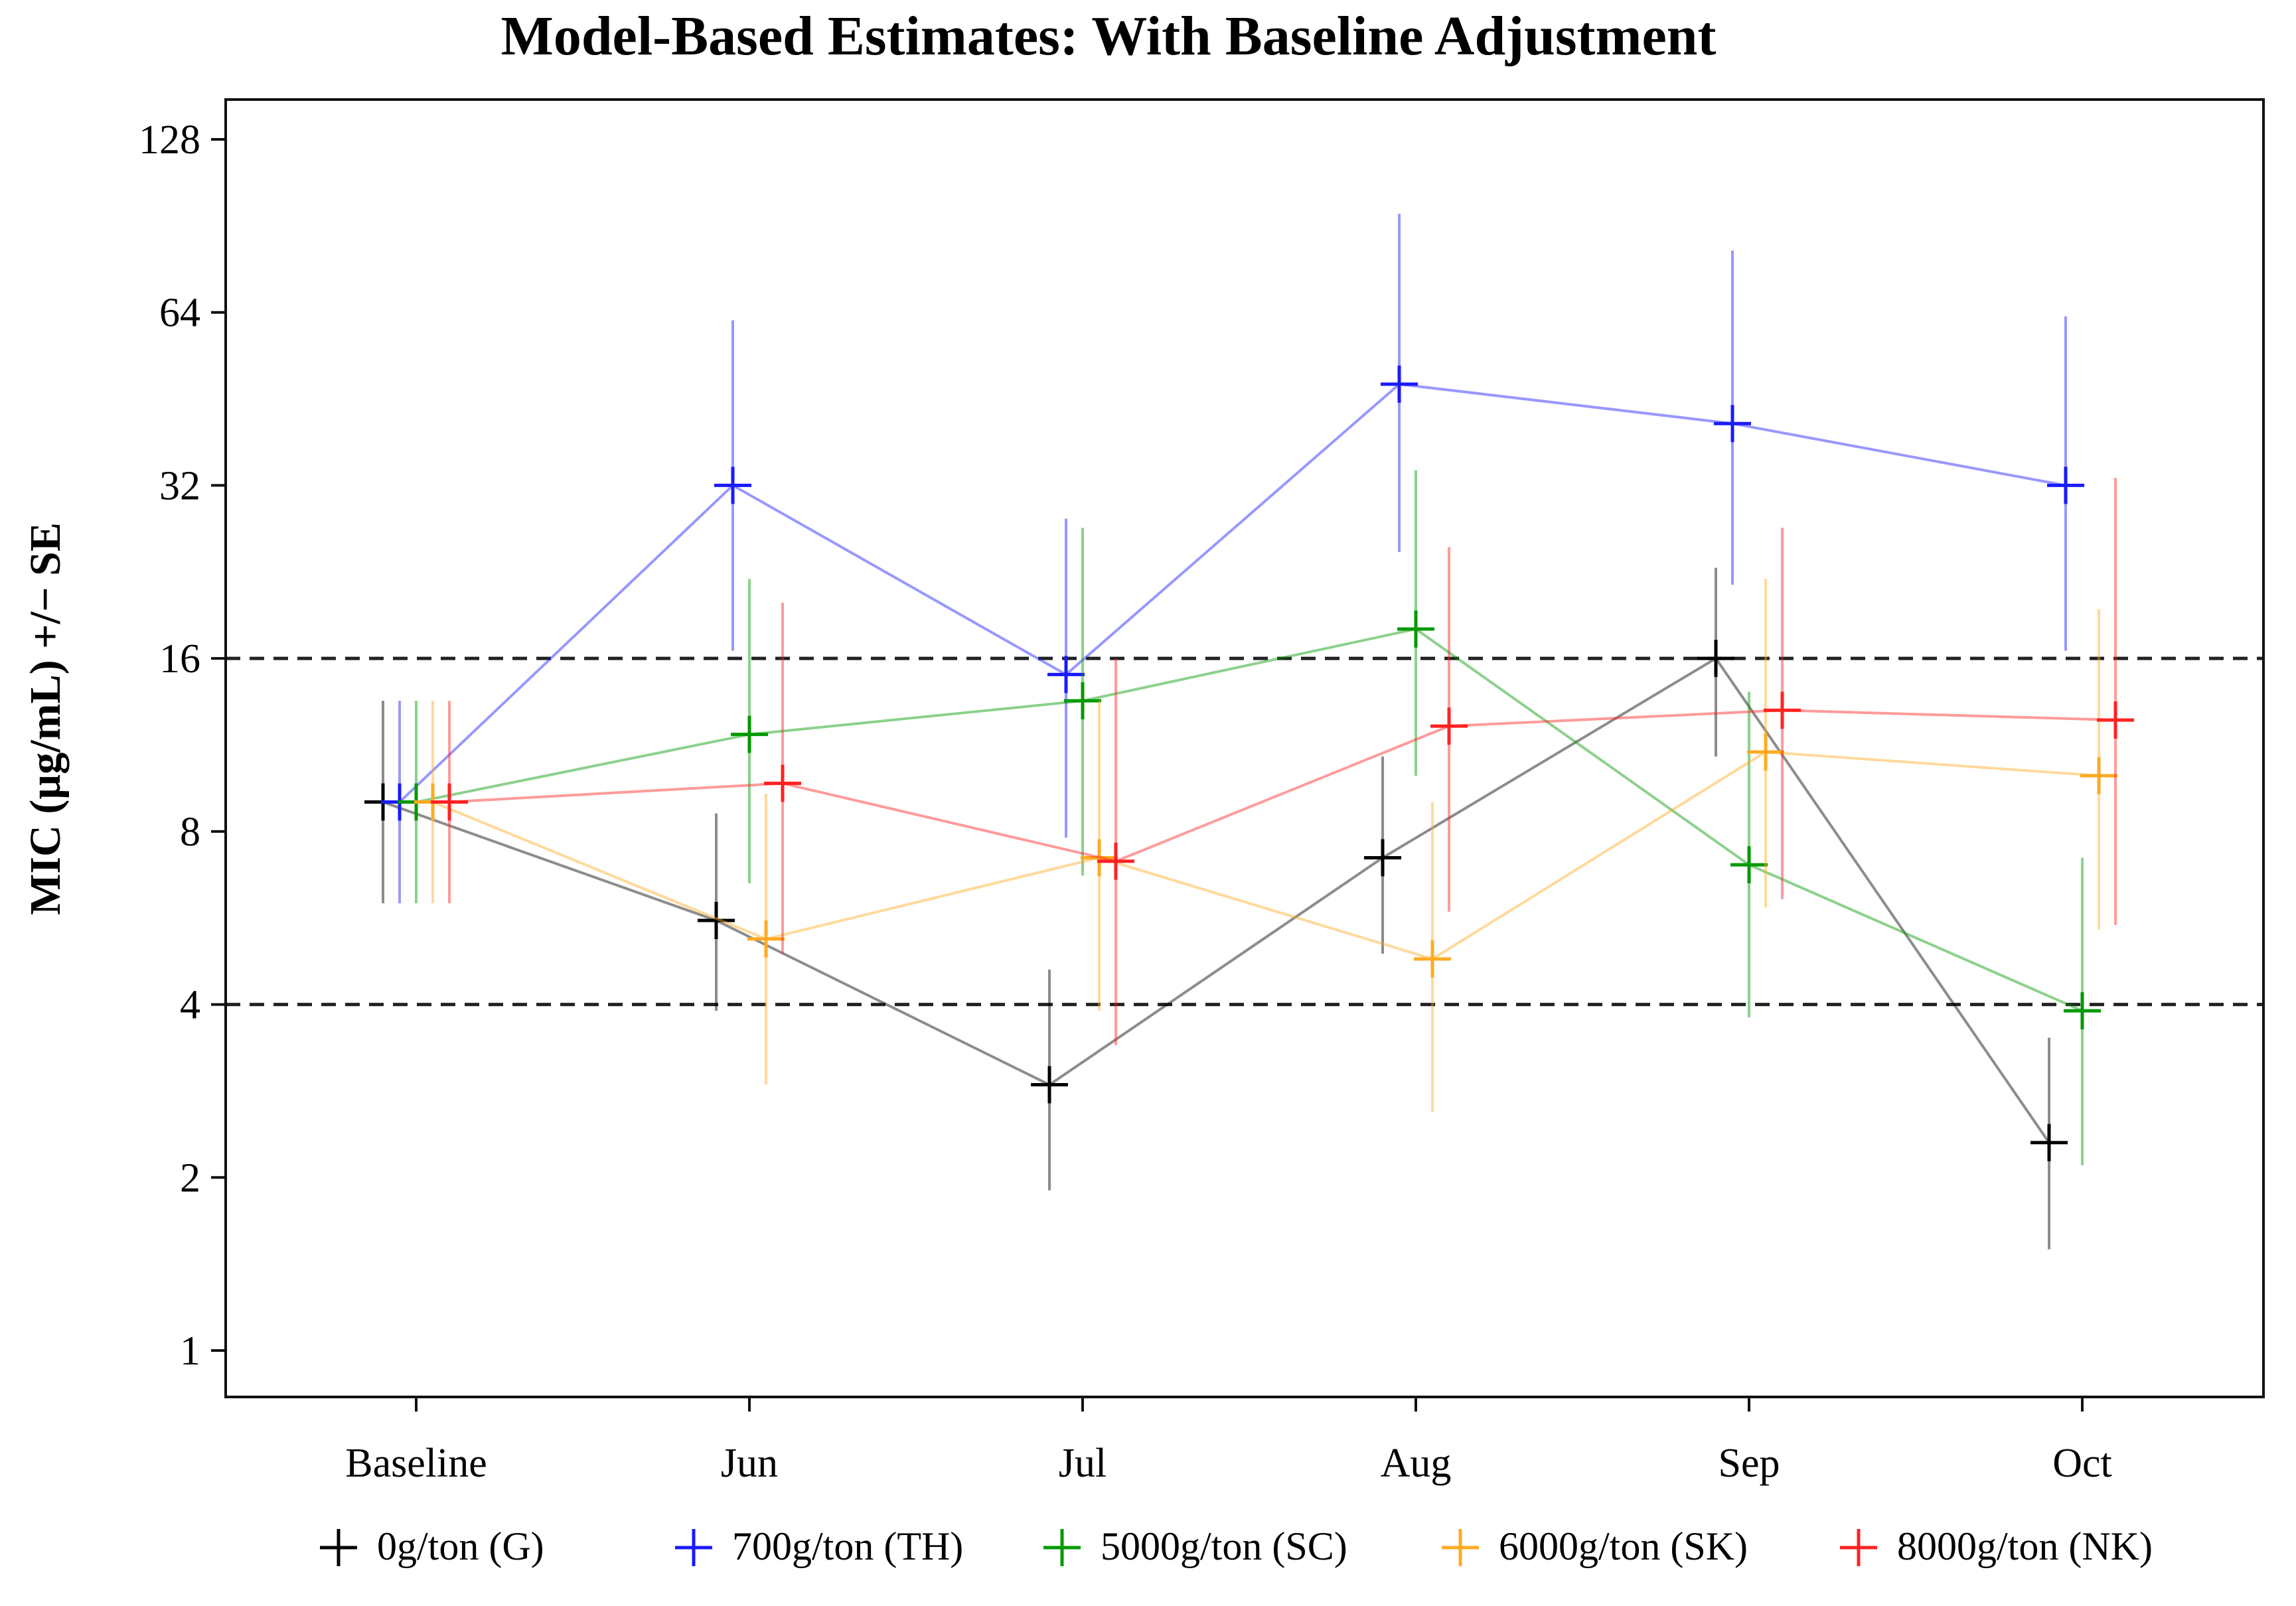 The image size is (2296, 1606). Describe the element at coordinates (190, 833) in the screenshot. I see `y-tick-label: 8` at that location.